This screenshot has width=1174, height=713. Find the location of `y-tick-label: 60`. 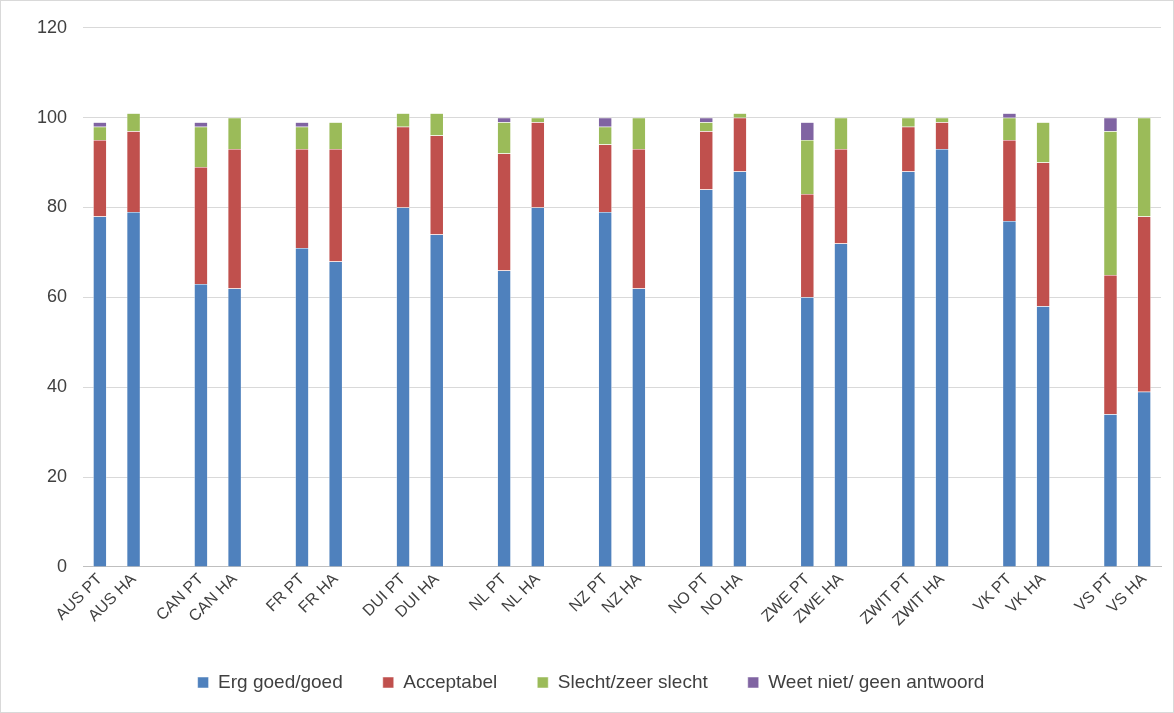

y-tick-label: 60 is located at coordinates (57, 296).